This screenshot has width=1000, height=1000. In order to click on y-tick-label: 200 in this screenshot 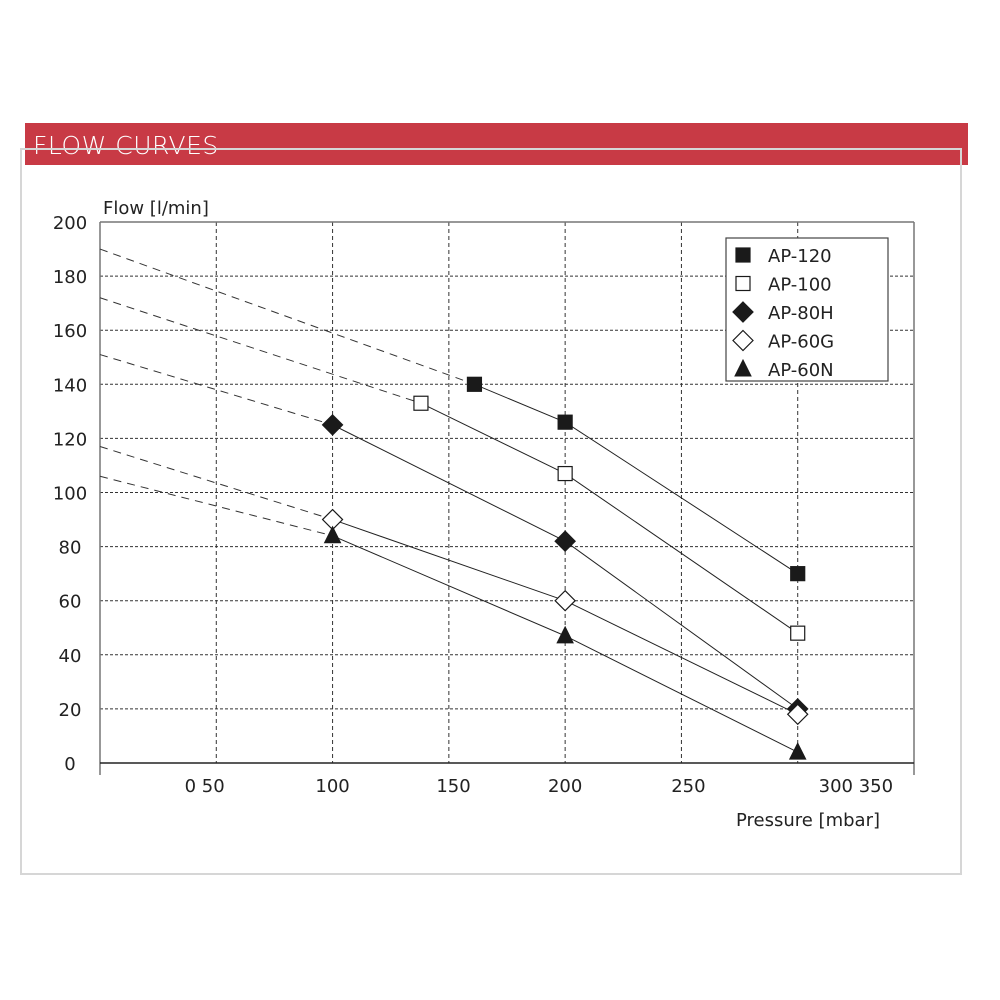, I will do `click(70, 223)`.